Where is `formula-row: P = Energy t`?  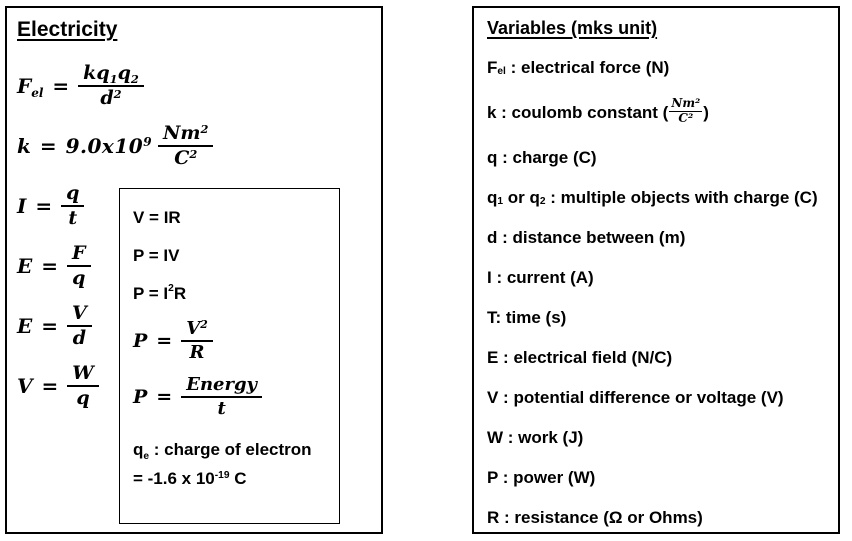
formula-row: P = Energy t is located at coordinates (236, 397).